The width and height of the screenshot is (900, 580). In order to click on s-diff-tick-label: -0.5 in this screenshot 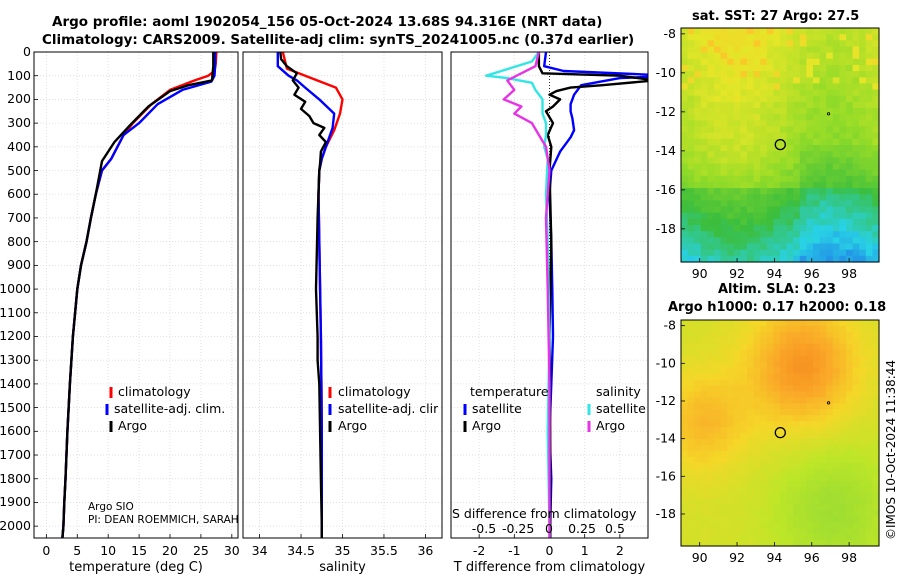, I will do `click(484, 528)`.